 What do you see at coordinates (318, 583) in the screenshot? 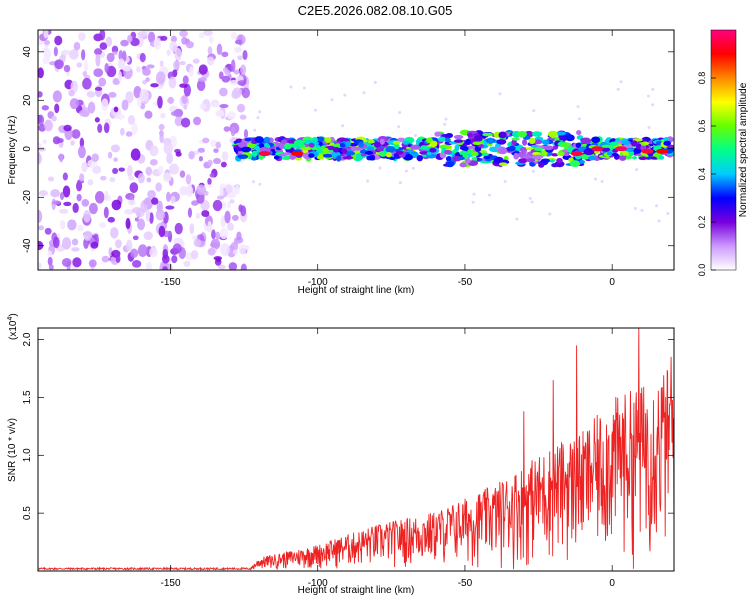
I see `x-tick-label: -100` at bounding box center [318, 583].